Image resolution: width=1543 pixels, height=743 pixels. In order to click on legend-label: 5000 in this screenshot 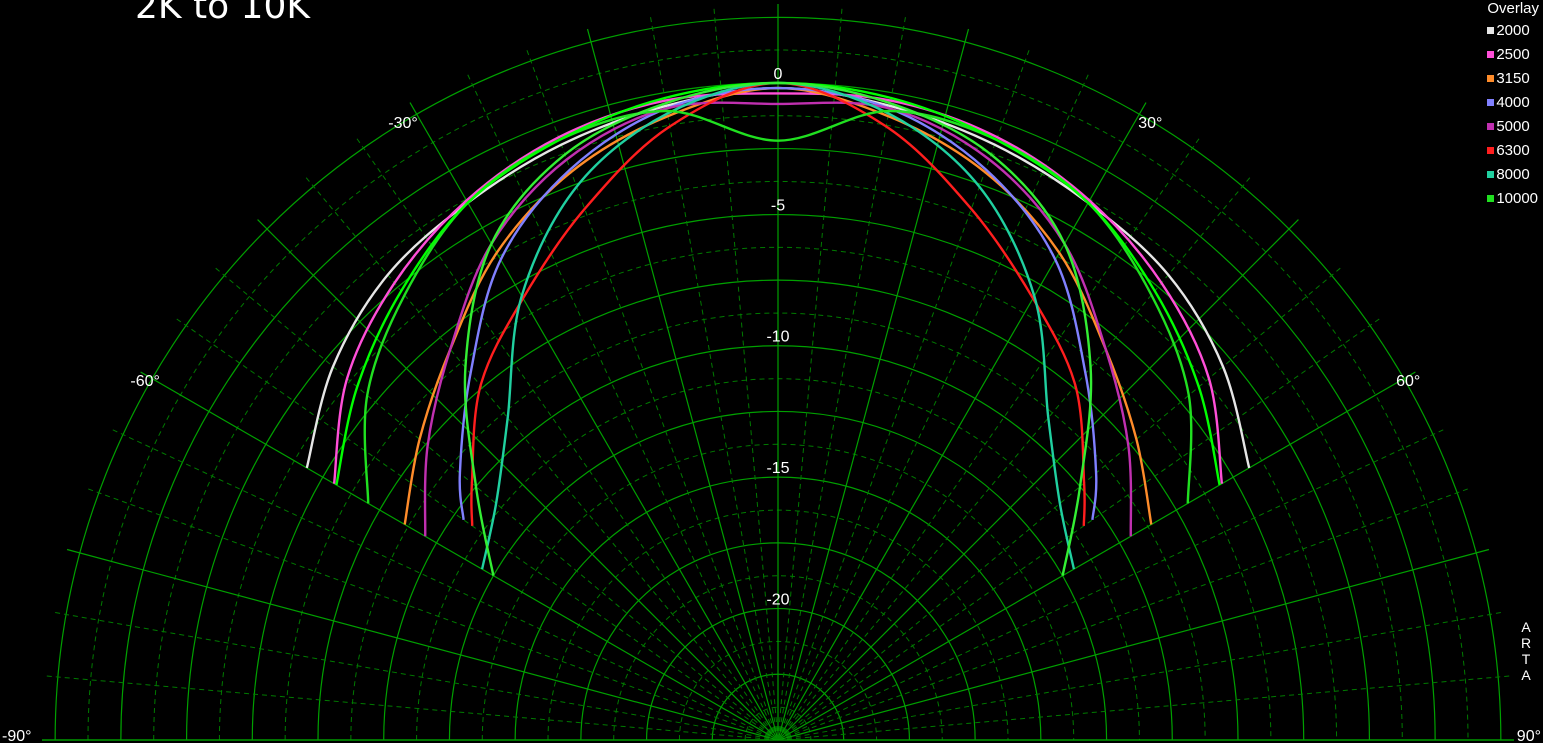, I will do `click(1513, 126)`.